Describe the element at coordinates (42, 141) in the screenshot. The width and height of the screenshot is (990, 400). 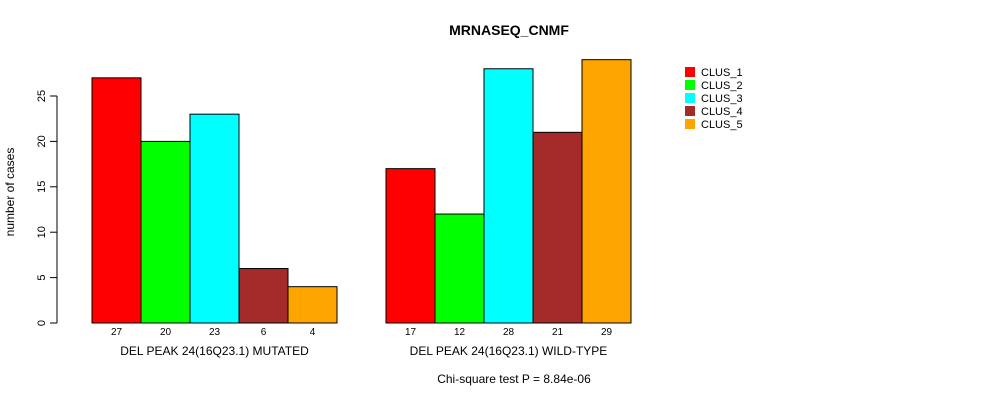
I see `y-tick-label: 20` at that location.